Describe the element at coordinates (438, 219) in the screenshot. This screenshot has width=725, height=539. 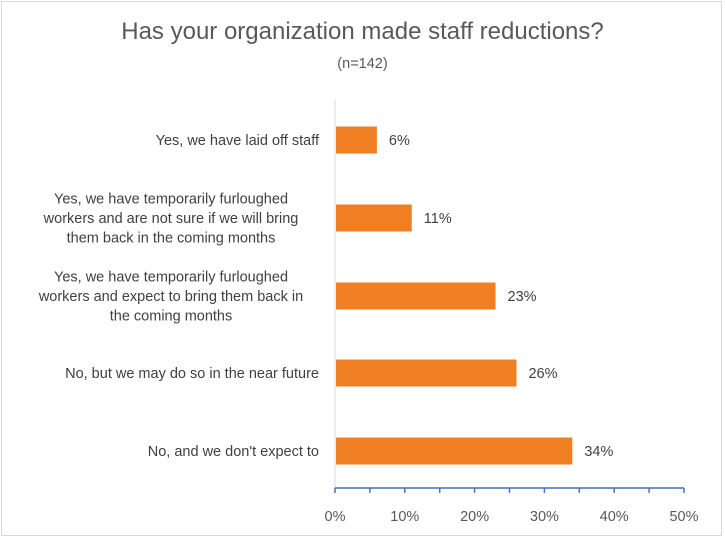
I see `value-label-2: 11%` at that location.